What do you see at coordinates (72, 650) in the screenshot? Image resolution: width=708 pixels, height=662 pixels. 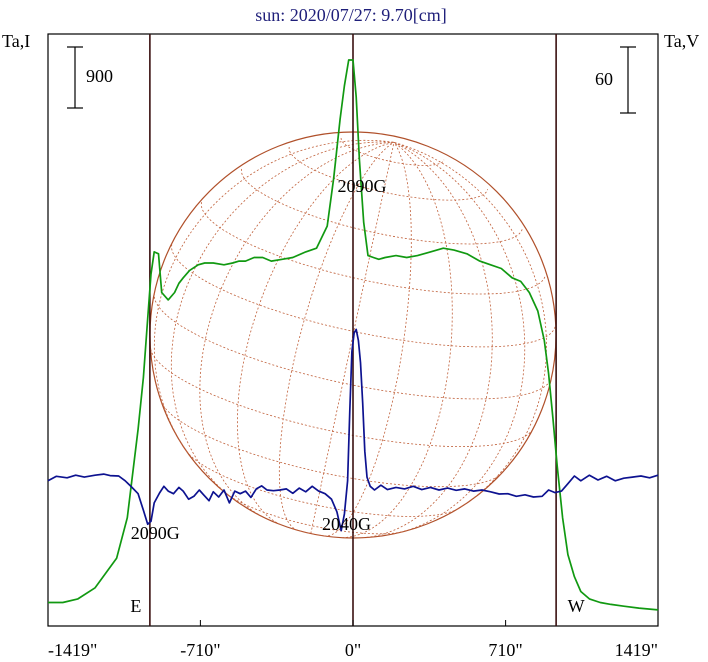 I see `x-tick-label: -1419"` at bounding box center [72, 650].